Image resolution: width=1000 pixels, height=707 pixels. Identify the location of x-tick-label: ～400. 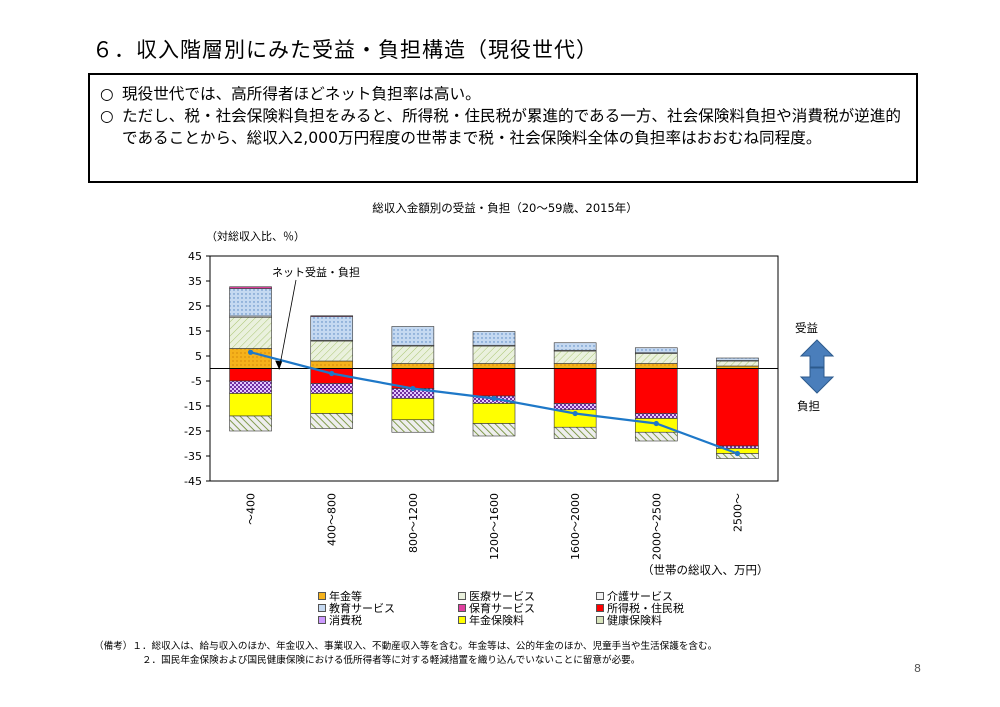
(251, 509).